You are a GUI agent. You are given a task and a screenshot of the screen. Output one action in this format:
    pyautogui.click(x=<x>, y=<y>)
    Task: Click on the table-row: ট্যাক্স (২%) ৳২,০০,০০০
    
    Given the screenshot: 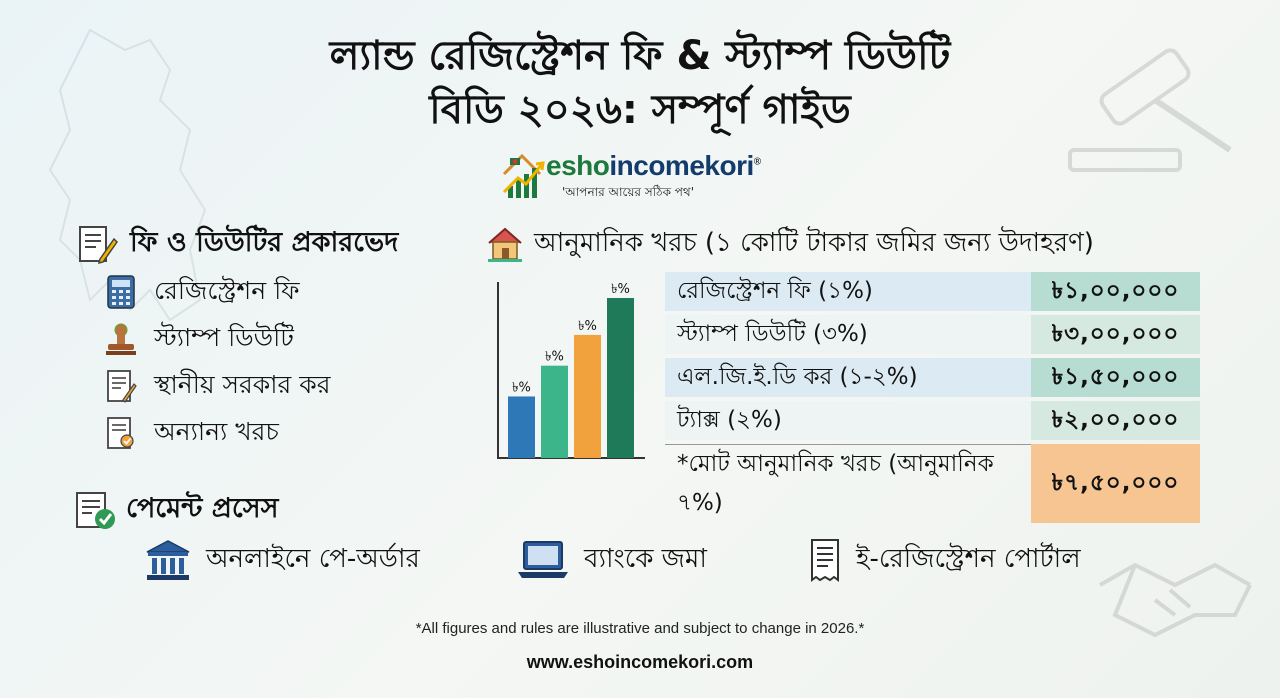 What is the action you would take?
    pyautogui.click(x=932, y=420)
    